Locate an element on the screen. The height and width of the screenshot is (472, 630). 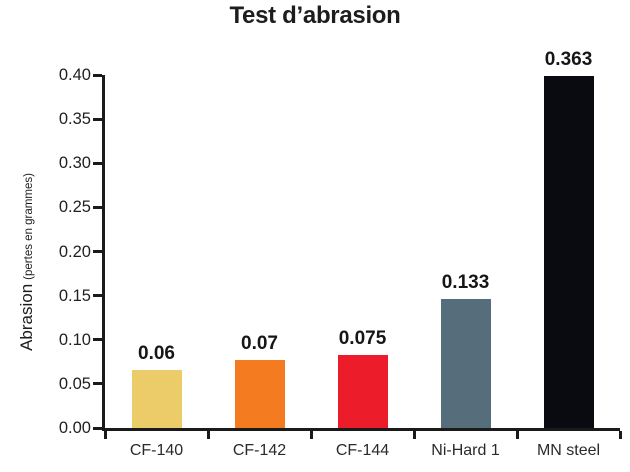
category-label: MN steel is located at coordinates (568, 450).